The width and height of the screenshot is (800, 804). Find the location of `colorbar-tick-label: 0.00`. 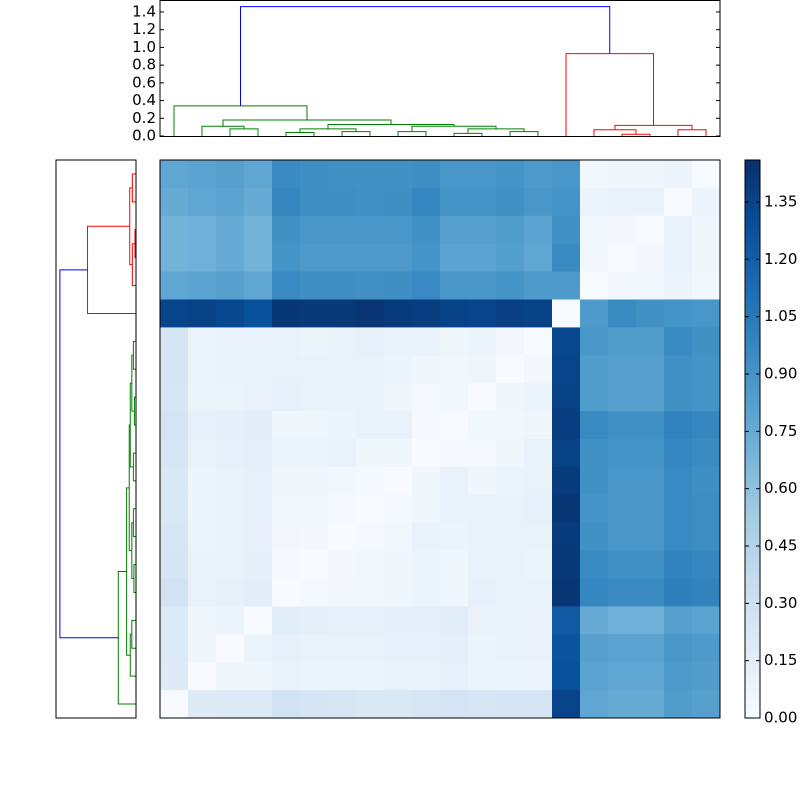

colorbar-tick-label: 0.00 is located at coordinates (780, 718).